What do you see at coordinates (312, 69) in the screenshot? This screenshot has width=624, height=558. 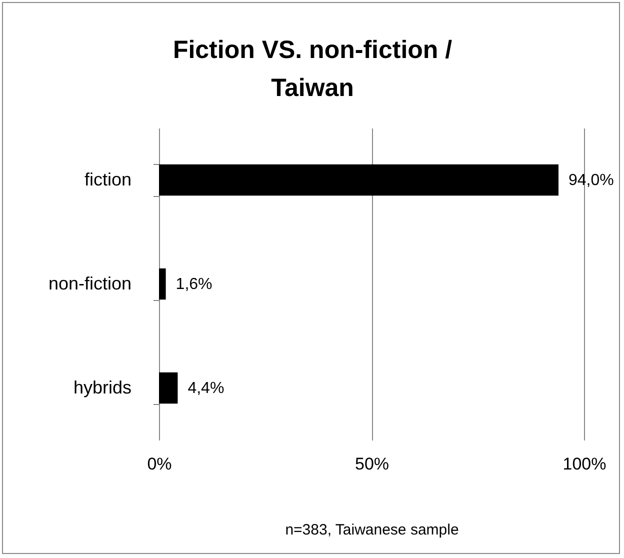 I see `chart-title: Fiction VS. non-fiction / Taiwan` at bounding box center [312, 69].